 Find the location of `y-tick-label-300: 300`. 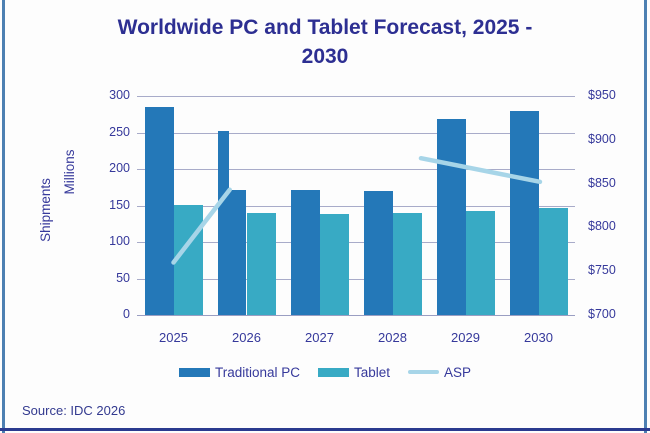

y-tick-label-300: 300 is located at coordinates (119, 95).